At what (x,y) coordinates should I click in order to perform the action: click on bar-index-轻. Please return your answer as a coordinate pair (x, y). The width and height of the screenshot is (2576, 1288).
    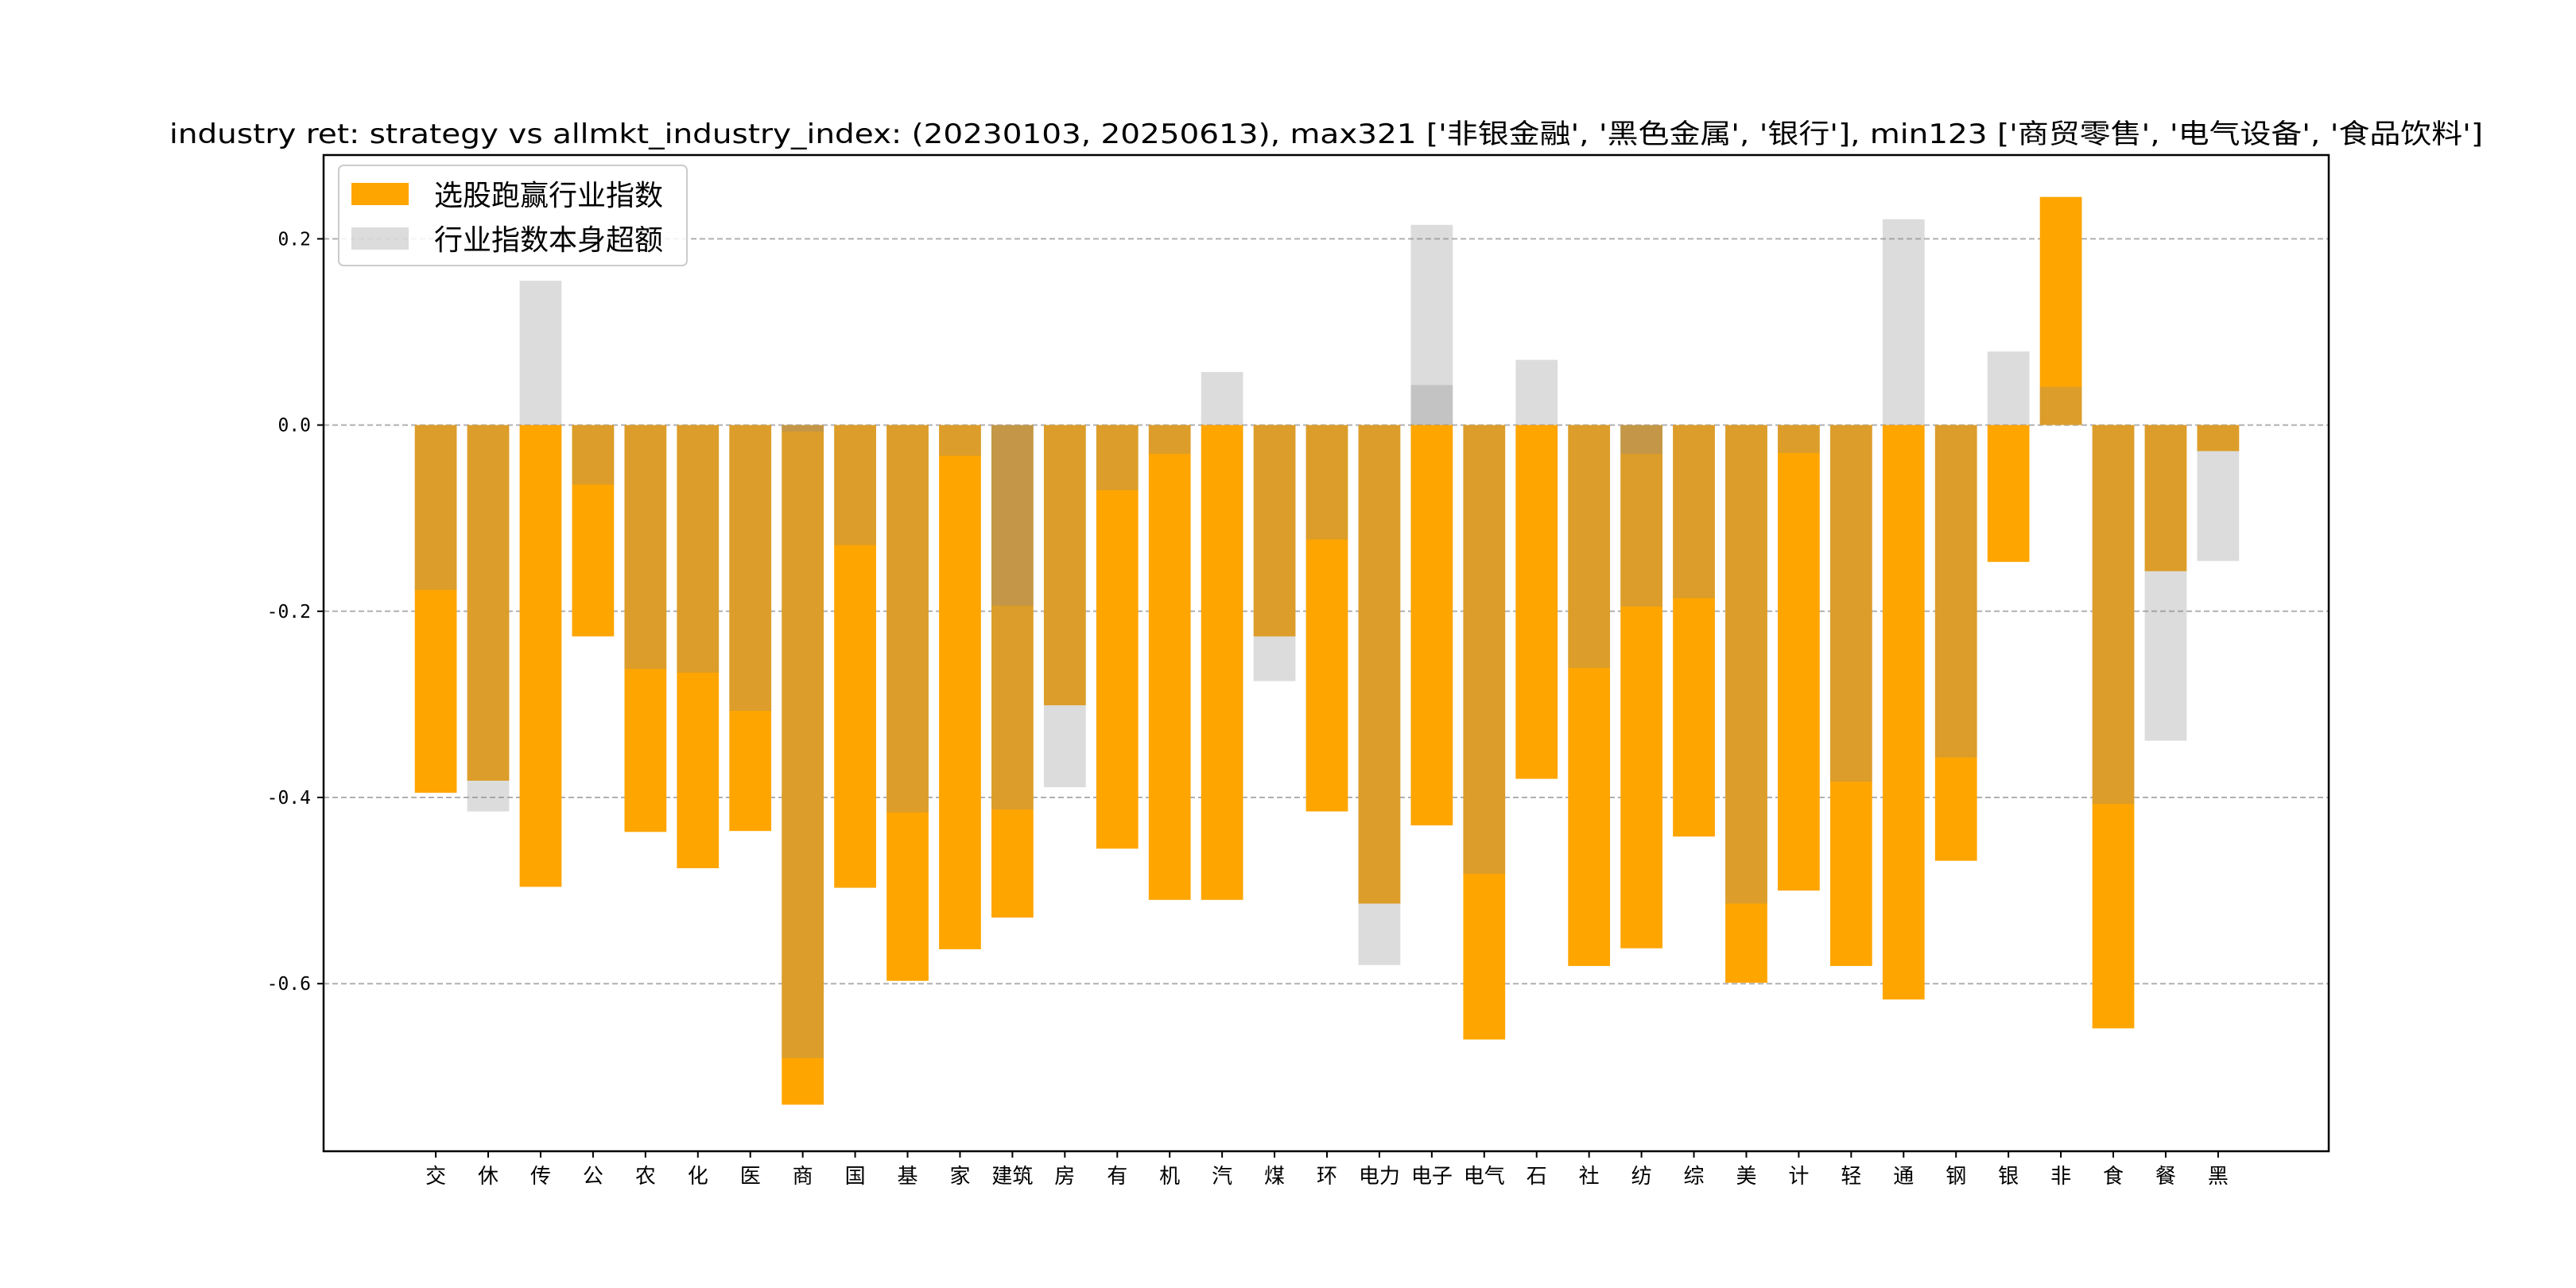
    Looking at the image, I should click on (1850, 604).